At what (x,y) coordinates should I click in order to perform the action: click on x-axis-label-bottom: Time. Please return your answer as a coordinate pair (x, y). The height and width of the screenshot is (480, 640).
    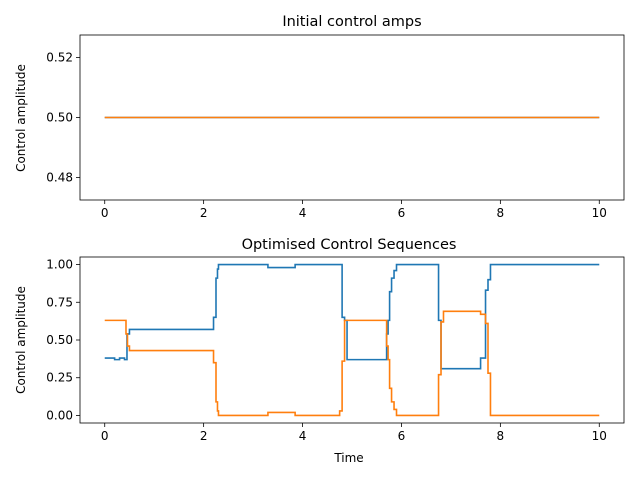
    Looking at the image, I should click on (348, 458).